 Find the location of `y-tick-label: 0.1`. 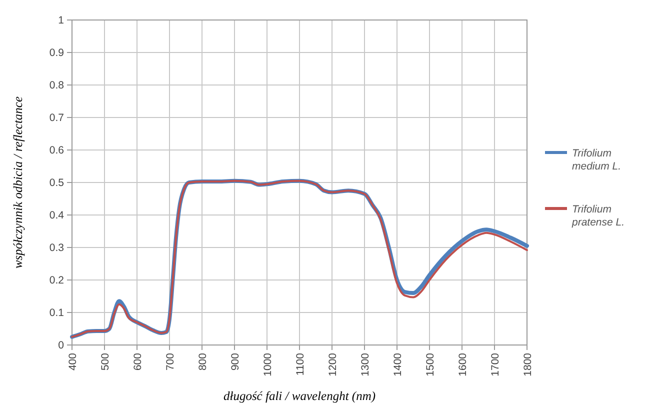

y-tick-label: 0.1 is located at coordinates (56, 313).